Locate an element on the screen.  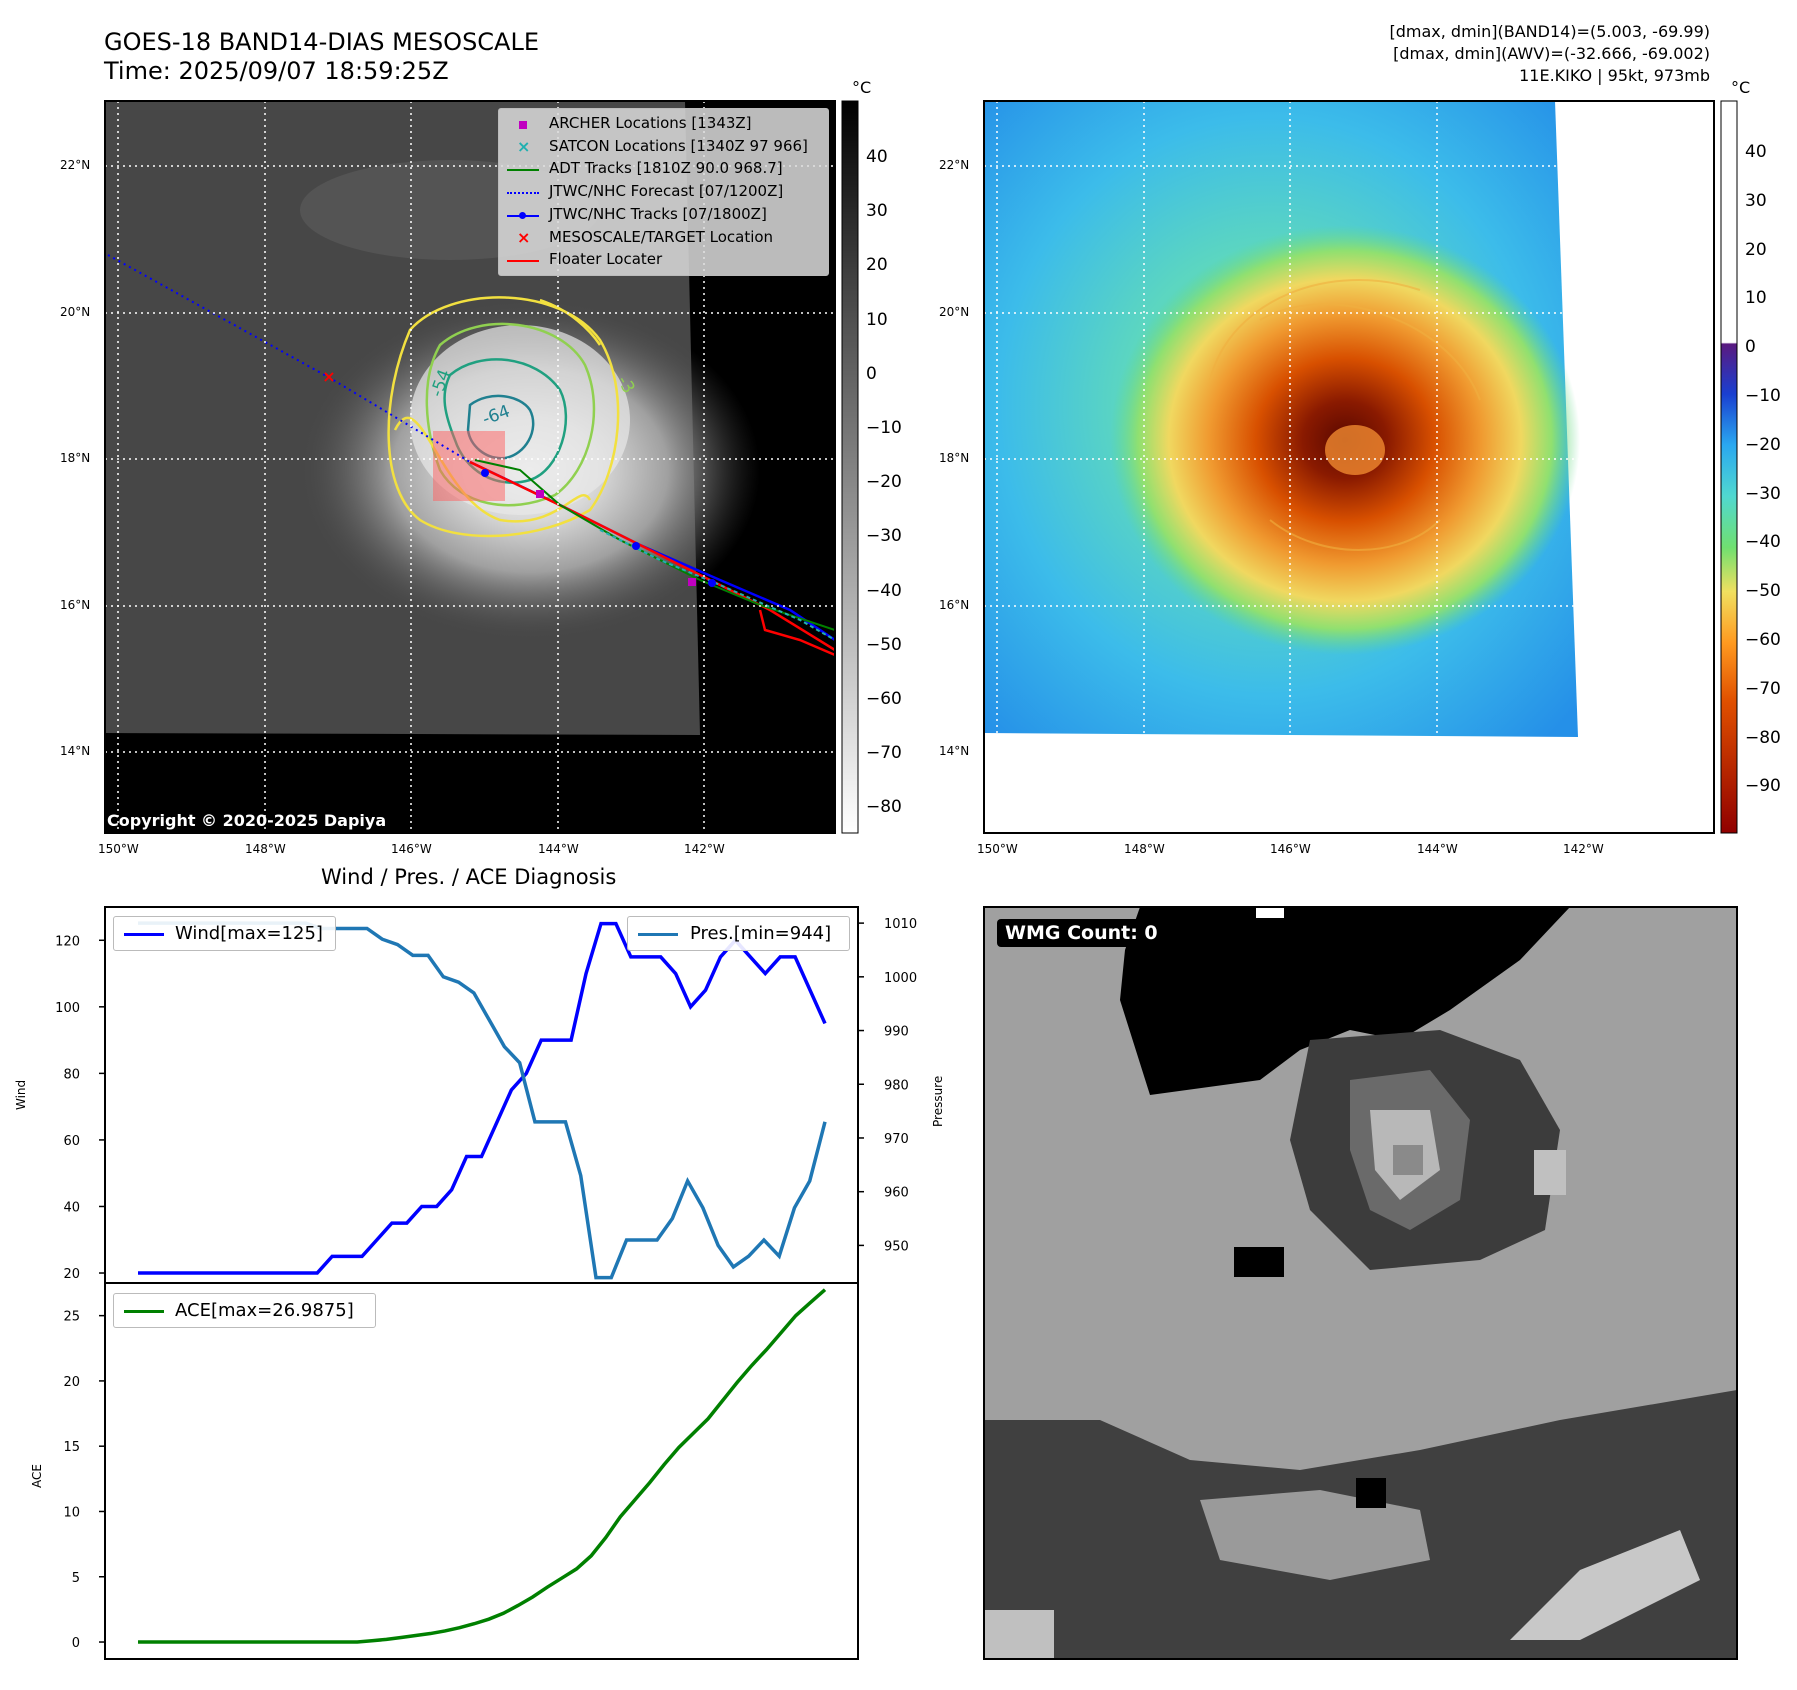
axis-tick-label: 25 is located at coordinates (71, 1317).